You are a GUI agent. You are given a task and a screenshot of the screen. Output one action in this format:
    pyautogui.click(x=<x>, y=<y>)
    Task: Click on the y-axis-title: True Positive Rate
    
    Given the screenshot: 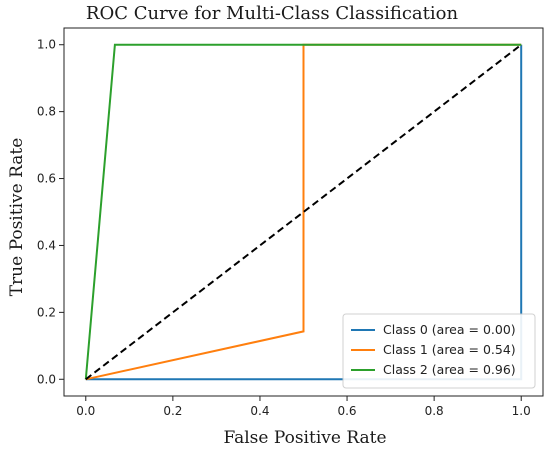 What is the action you would take?
    pyautogui.click(x=17, y=217)
    